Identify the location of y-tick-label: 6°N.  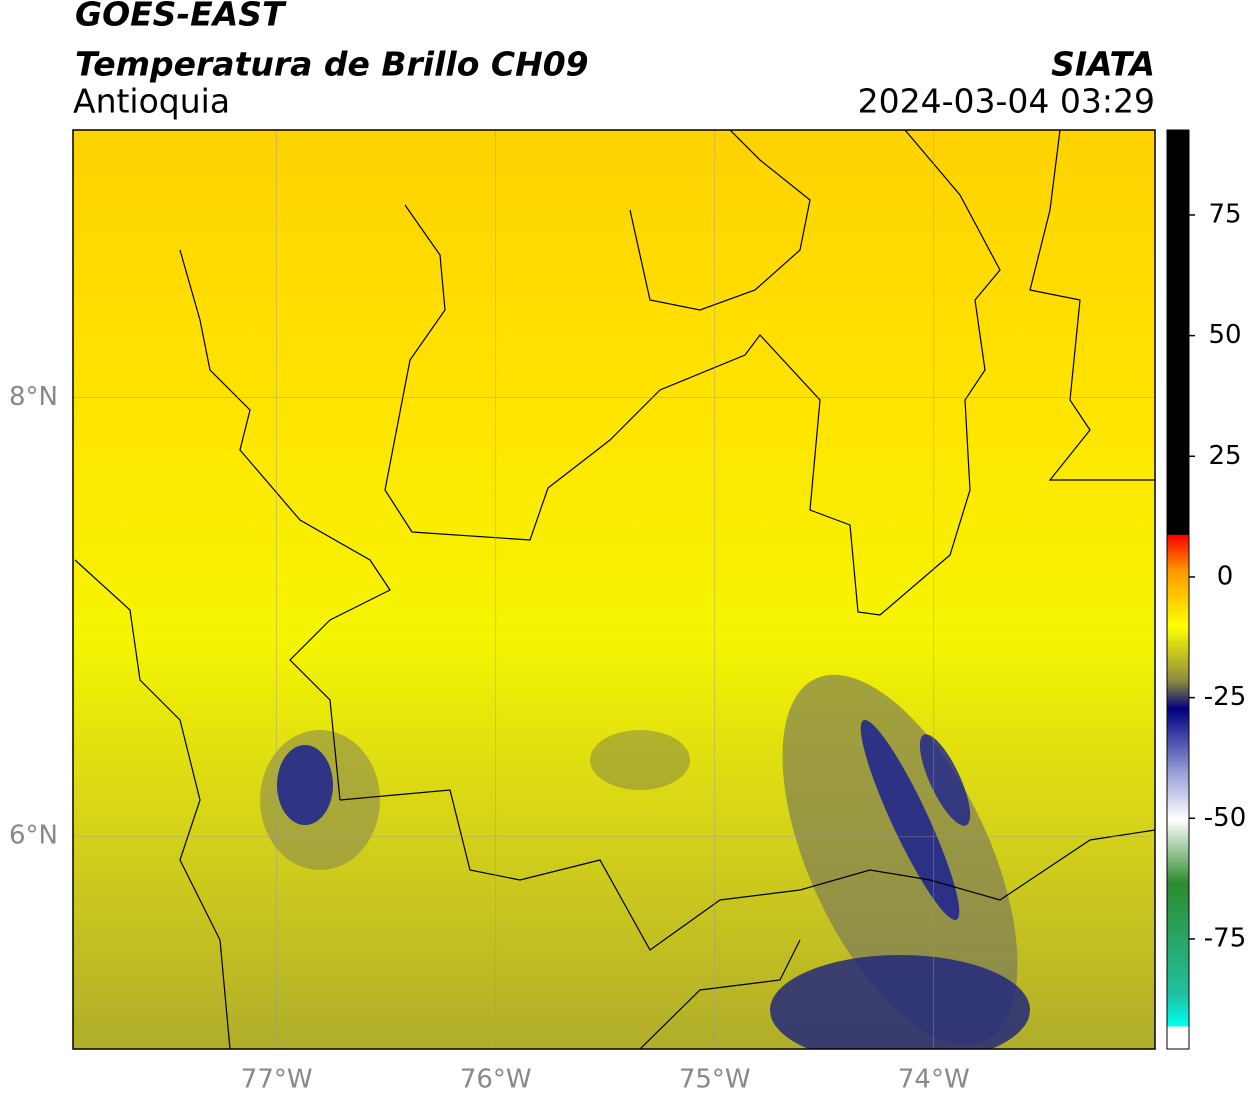
(33, 836).